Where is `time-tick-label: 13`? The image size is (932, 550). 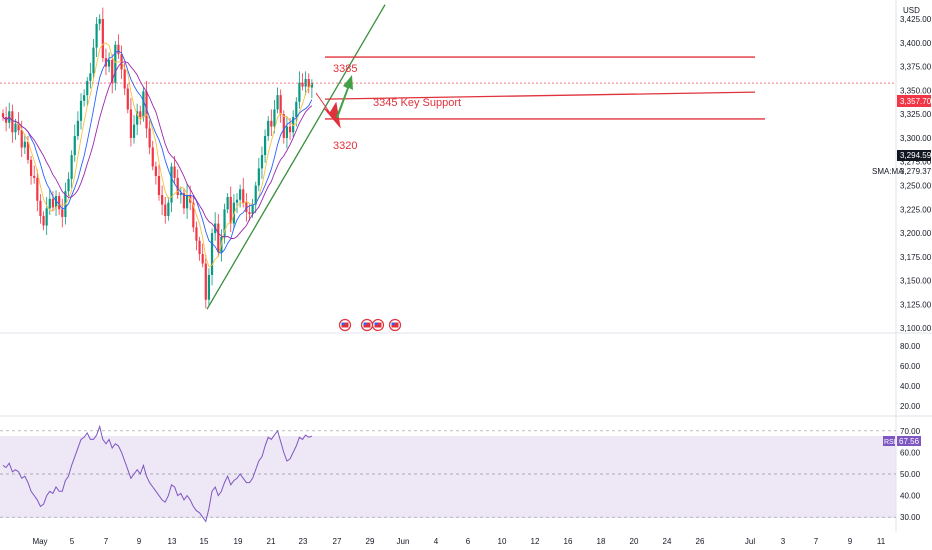
time-tick-label: 13 is located at coordinates (172, 541).